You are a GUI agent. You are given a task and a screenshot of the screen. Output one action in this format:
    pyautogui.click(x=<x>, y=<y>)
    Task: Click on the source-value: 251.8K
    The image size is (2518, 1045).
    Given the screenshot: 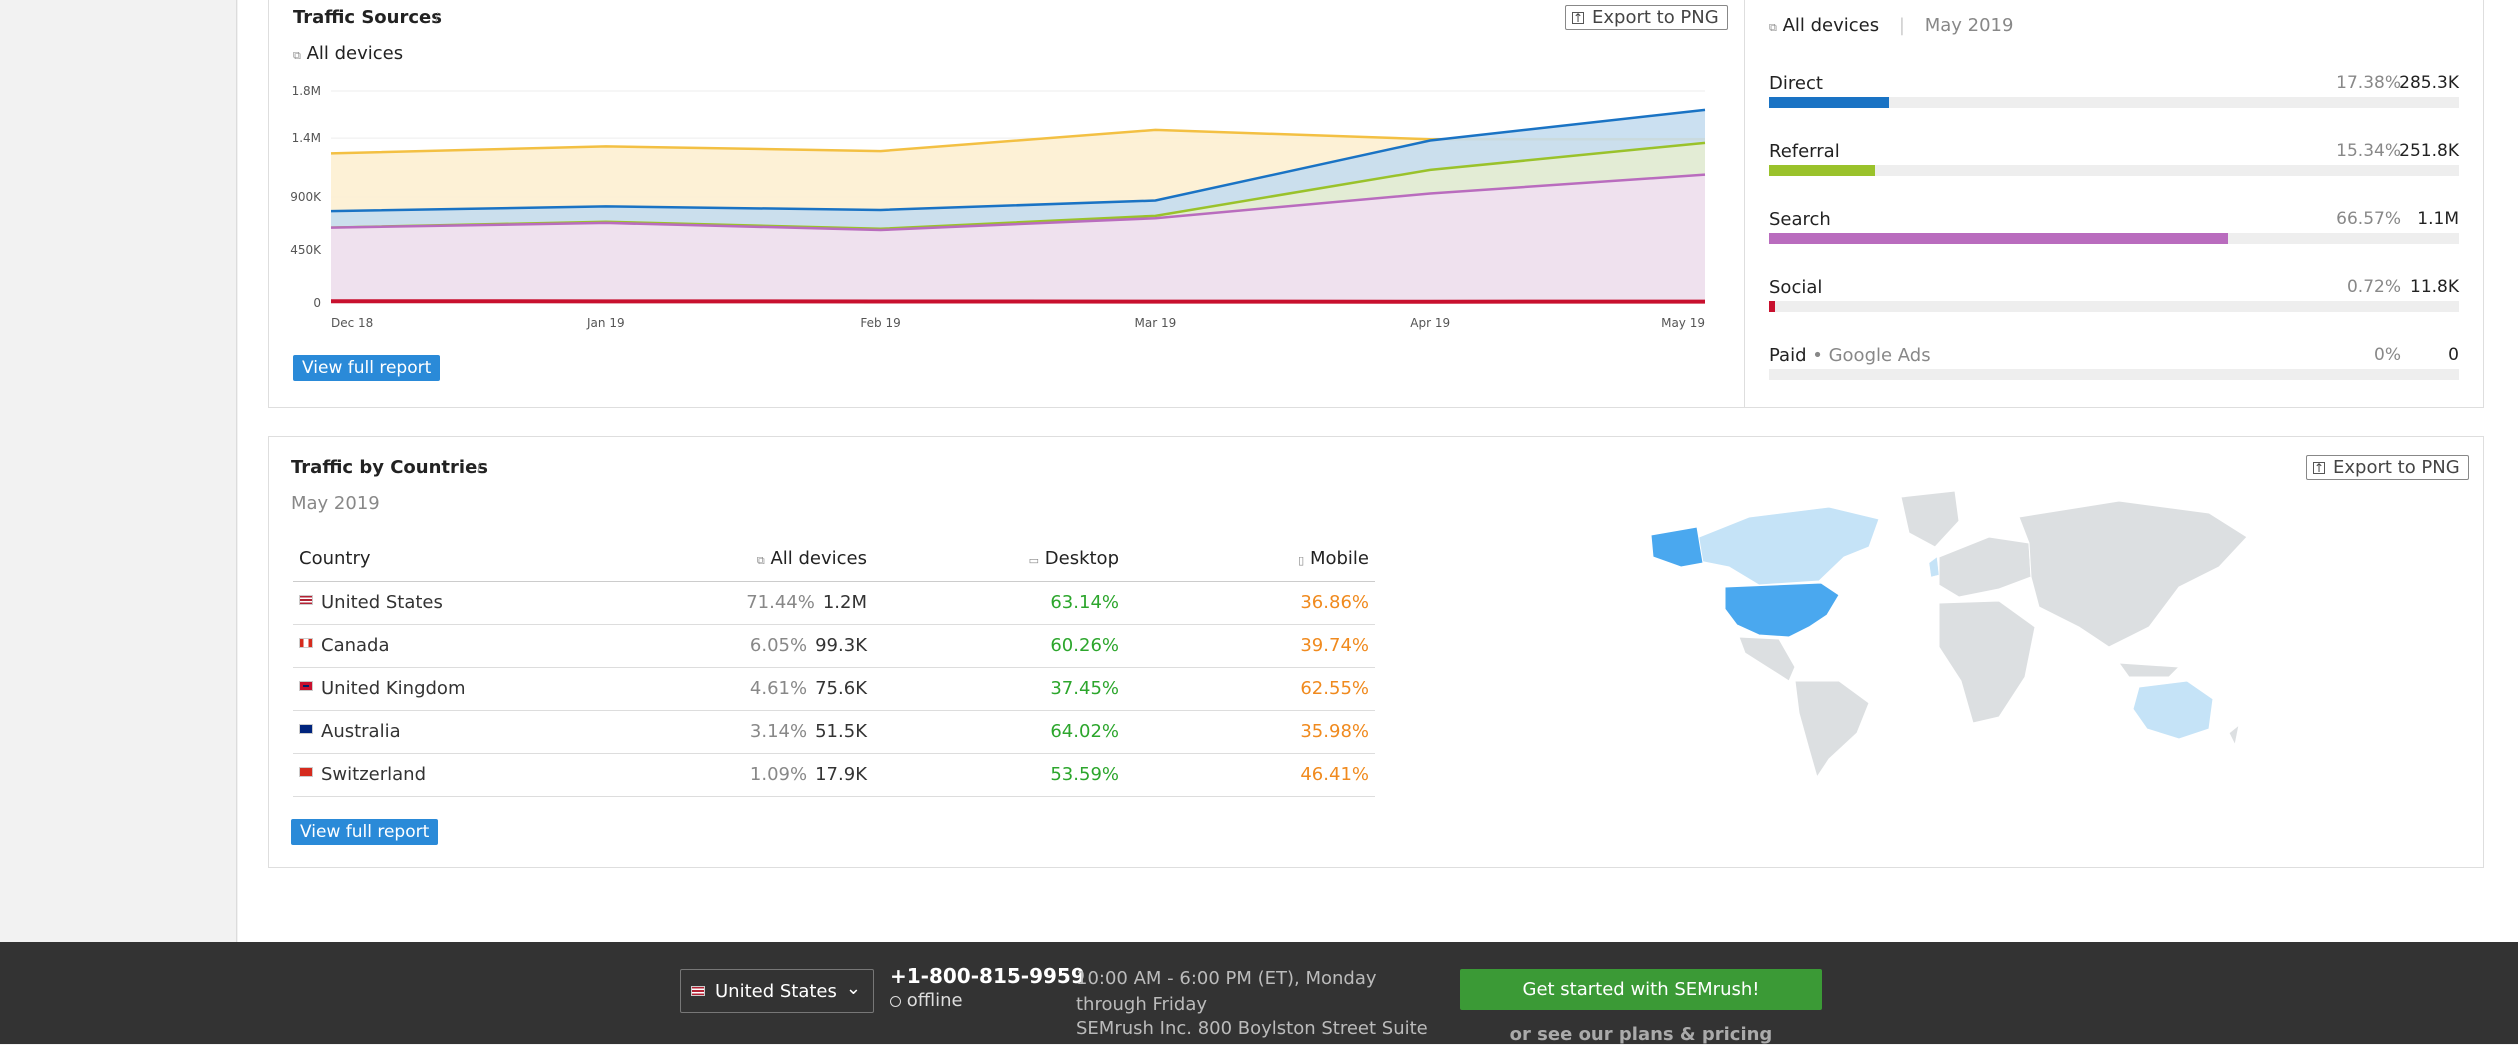 What is the action you would take?
    pyautogui.click(x=2429, y=151)
    